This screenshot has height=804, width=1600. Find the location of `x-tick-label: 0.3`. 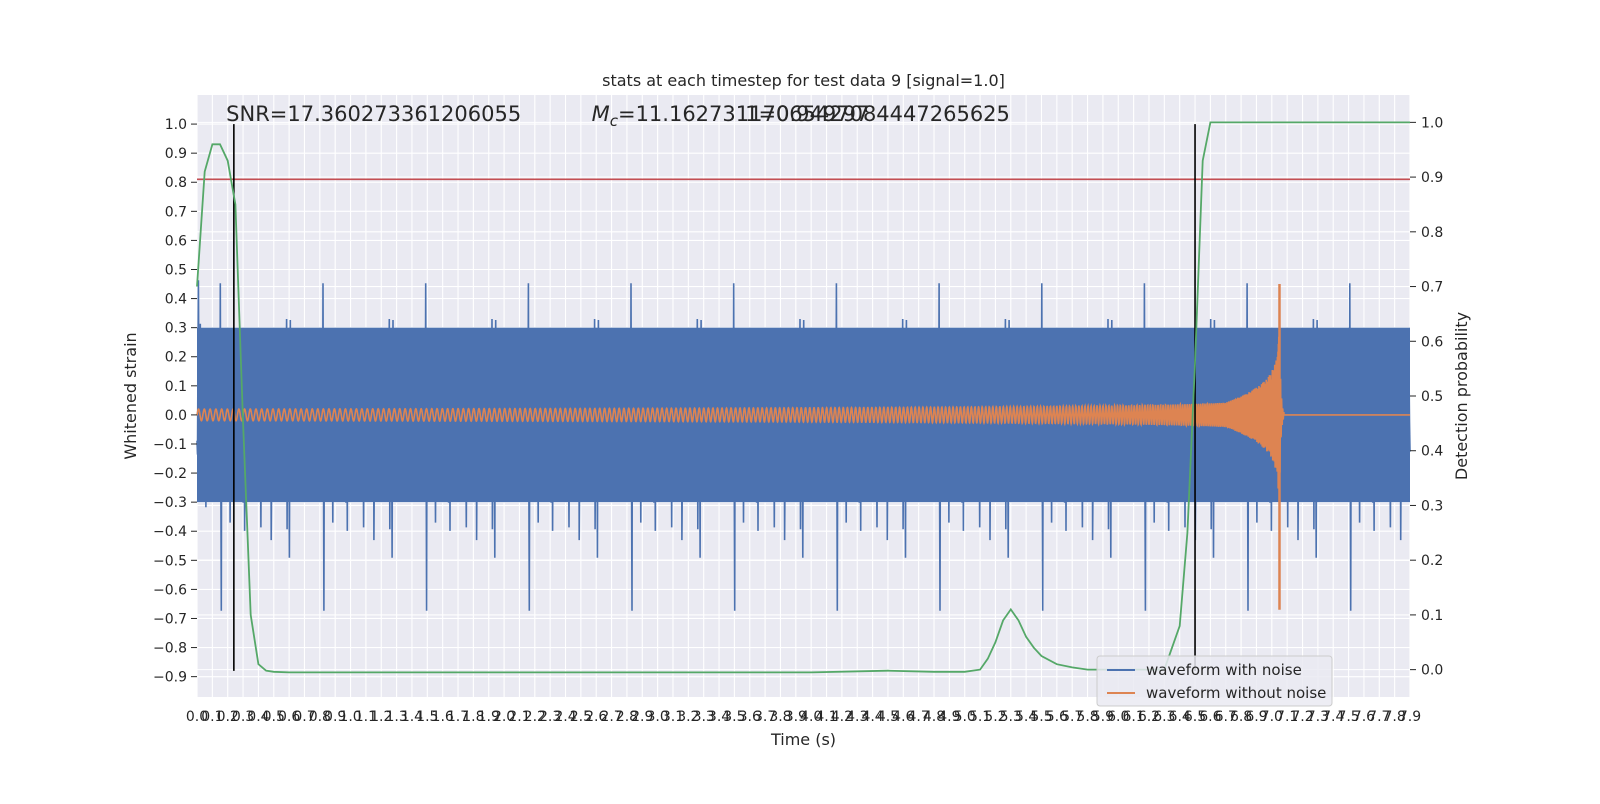

x-tick-label: 0.3 is located at coordinates (243, 717).